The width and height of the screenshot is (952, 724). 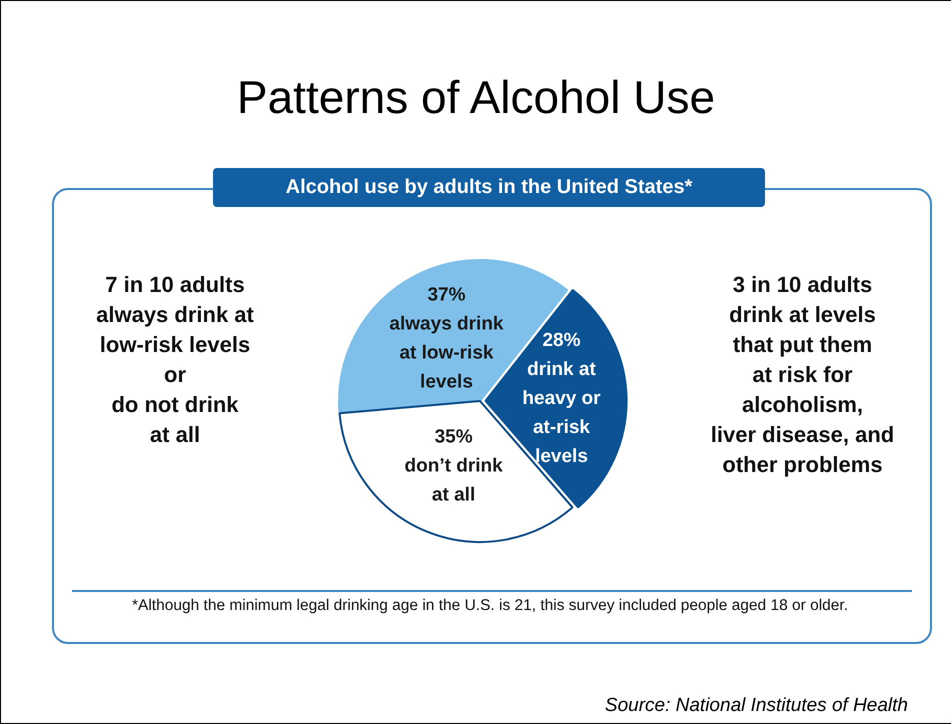 What do you see at coordinates (562, 413) in the screenshot?
I see `slice-label: drink at heavy or at-risk levels` at bounding box center [562, 413].